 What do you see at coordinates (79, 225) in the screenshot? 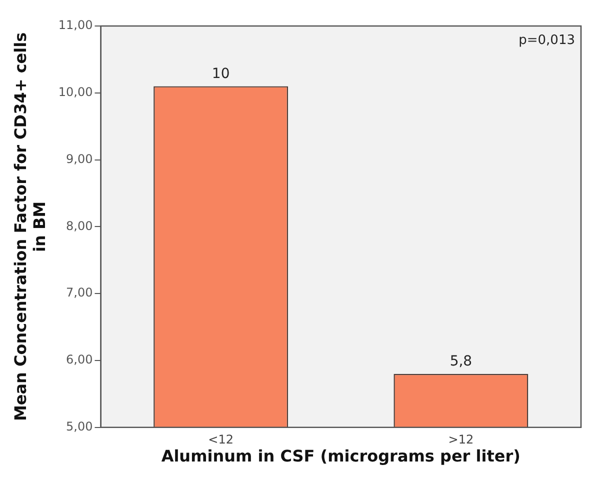
I see `y-tick-label: 8,00` at bounding box center [79, 225].